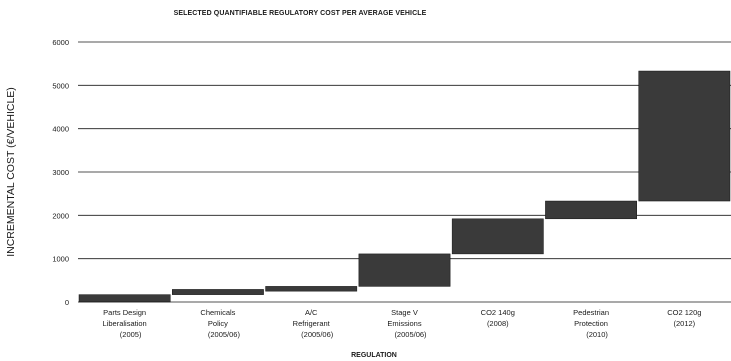 The height and width of the screenshot is (361, 731). I want to click on category-label: Chemicals Policy (2005/06), so click(220, 323).